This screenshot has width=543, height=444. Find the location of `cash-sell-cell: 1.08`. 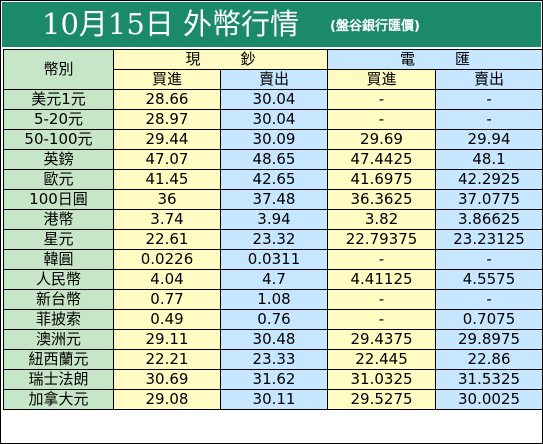

cash-sell-cell: 1.08 is located at coordinates (274, 299).